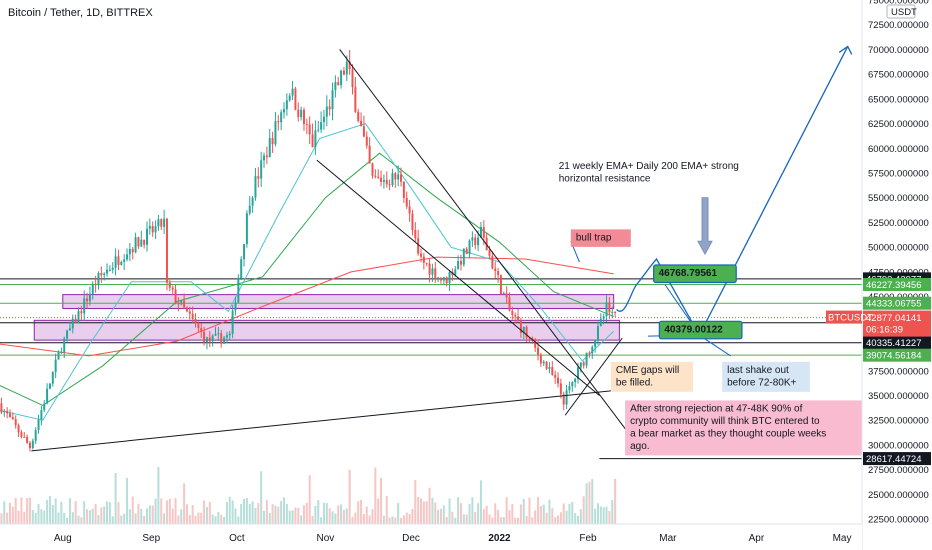  What do you see at coordinates (593, 376) in the screenshot?
I see `wedge-line` at bounding box center [593, 376].